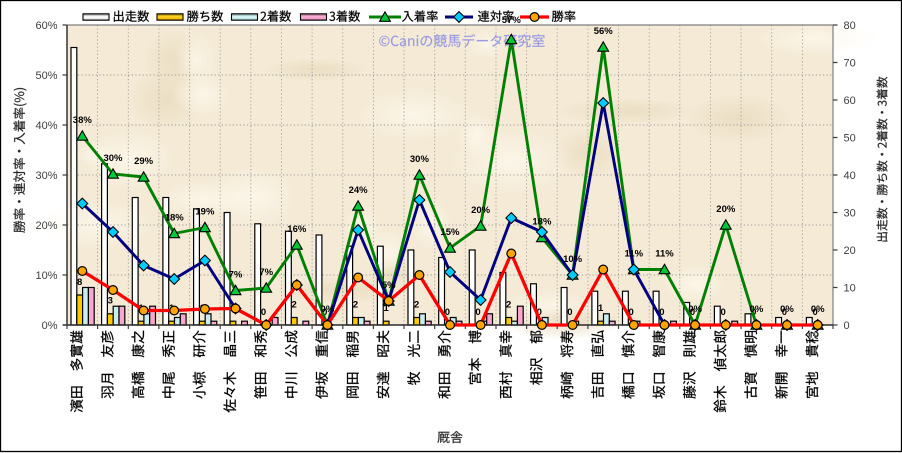 This screenshot has width=902, height=453. What do you see at coordinates (110, 301) in the screenshot?
I see `svg-text: 3` at bounding box center [110, 301].